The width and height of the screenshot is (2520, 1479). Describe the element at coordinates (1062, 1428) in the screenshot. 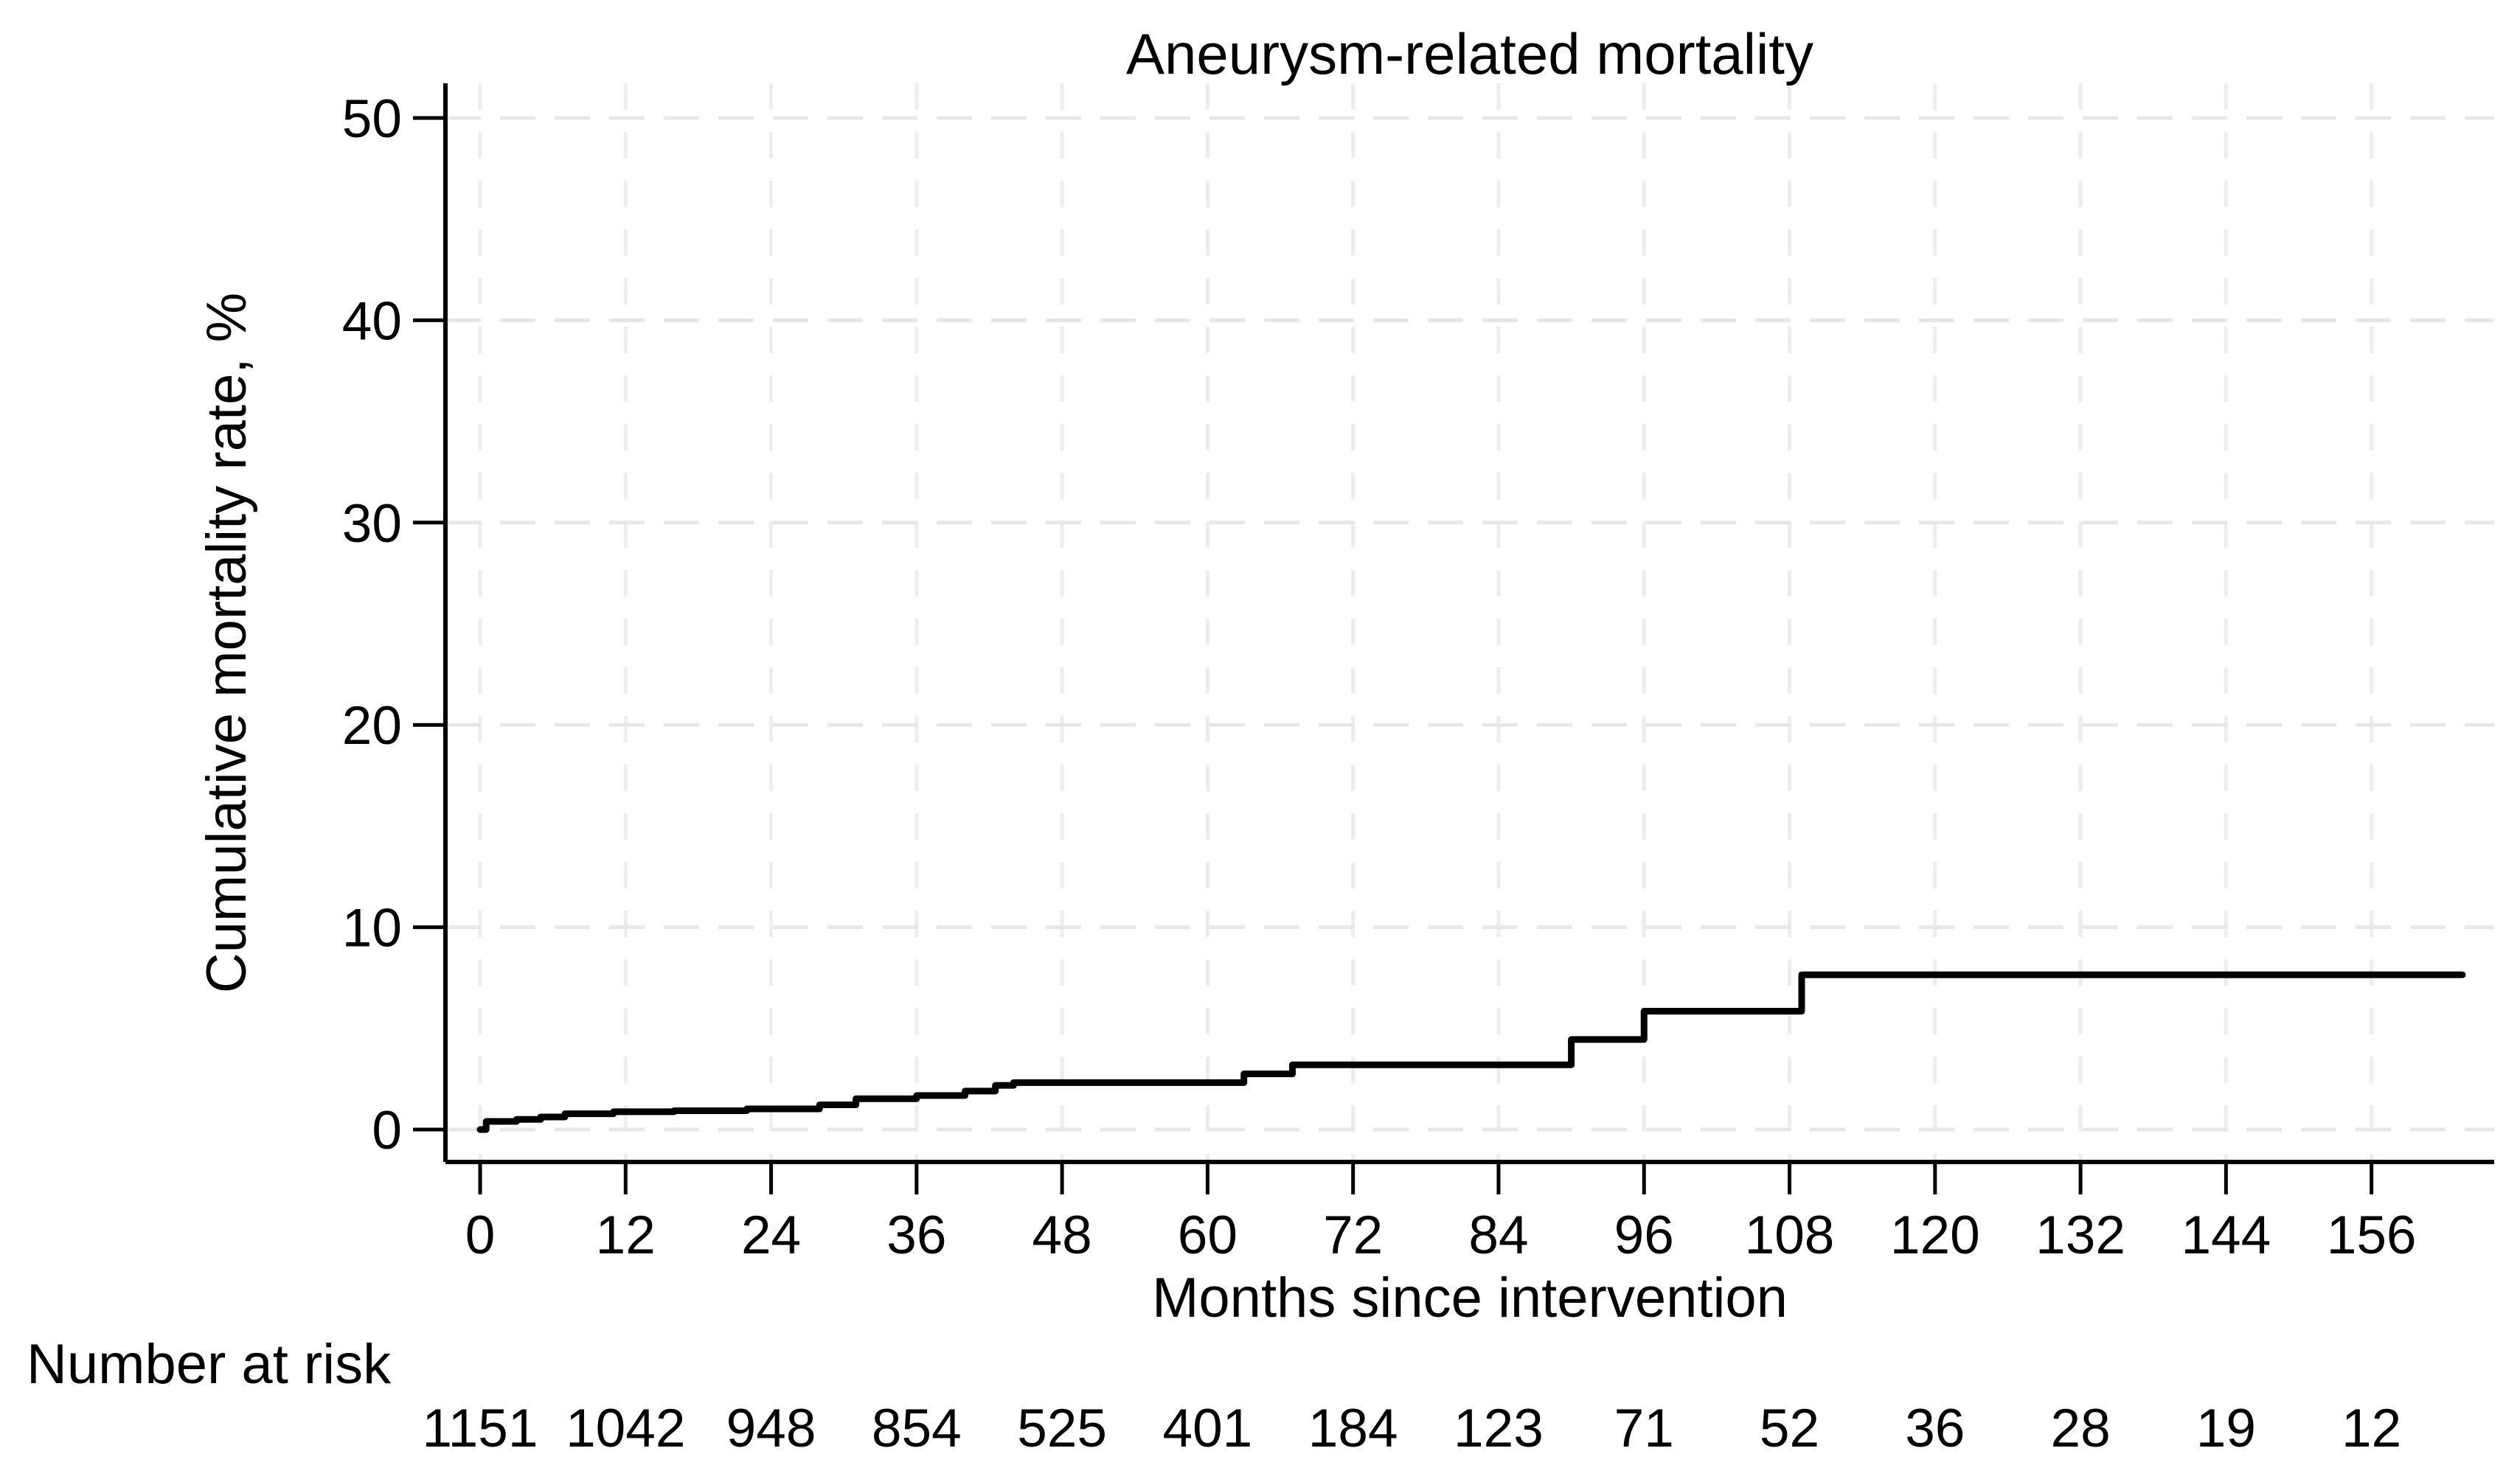

I see `number-at-risk-value: 525` at that location.